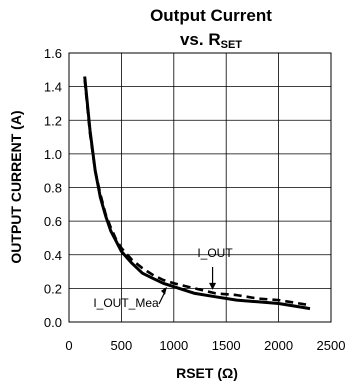 The image size is (351, 386). I want to click on y-tick-label: 1.0, so click(53, 154).